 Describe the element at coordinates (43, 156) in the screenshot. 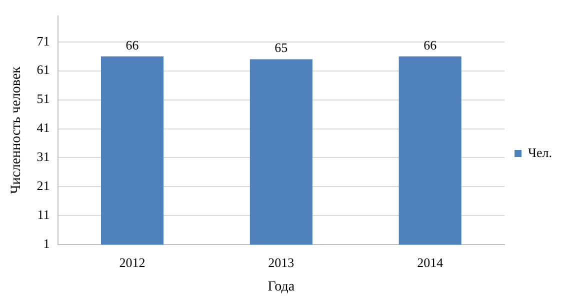

I see `y-tick-label: 31` at that location.